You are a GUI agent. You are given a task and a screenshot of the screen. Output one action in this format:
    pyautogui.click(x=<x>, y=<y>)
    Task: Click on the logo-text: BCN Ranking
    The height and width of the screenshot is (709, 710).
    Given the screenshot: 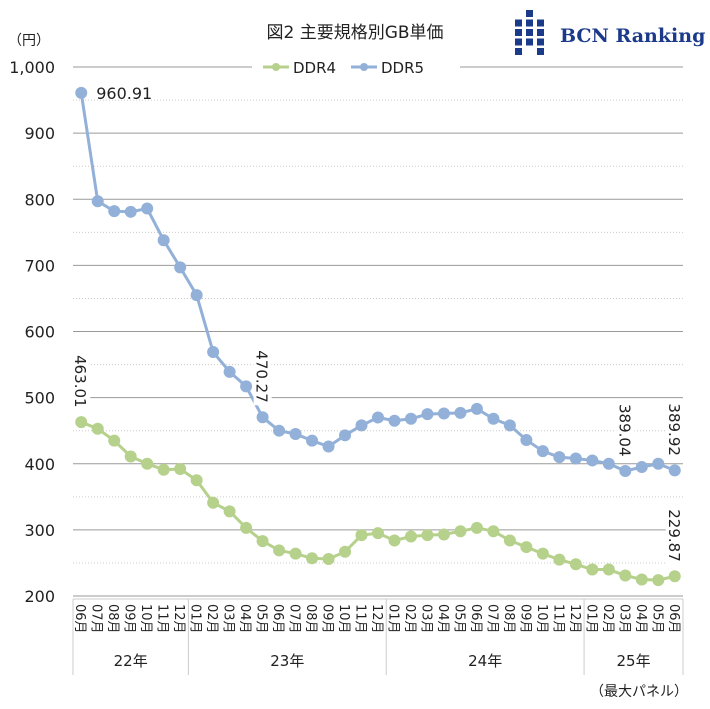 What is the action you would take?
    pyautogui.click(x=632, y=36)
    